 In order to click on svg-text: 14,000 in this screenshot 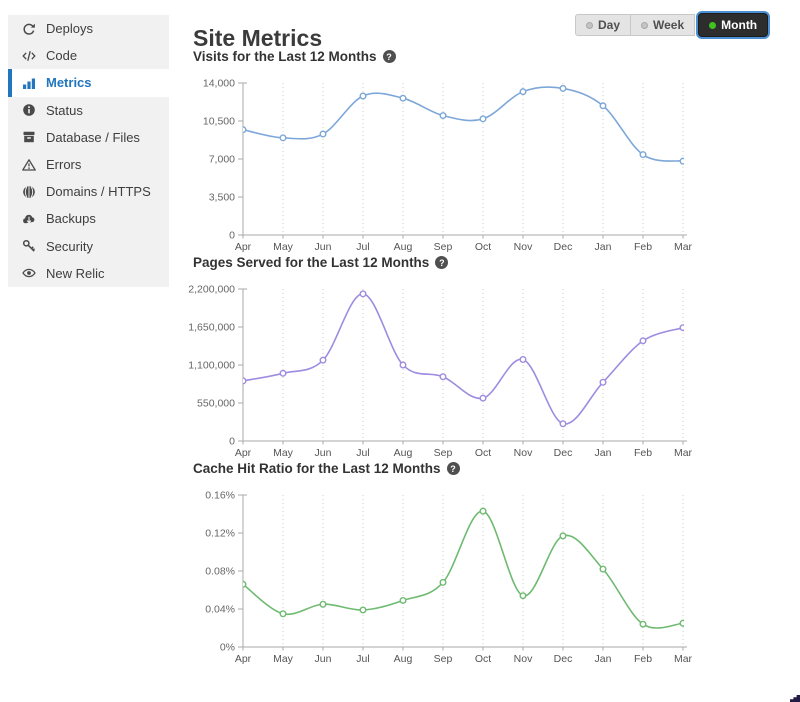, I will do `click(219, 84)`.